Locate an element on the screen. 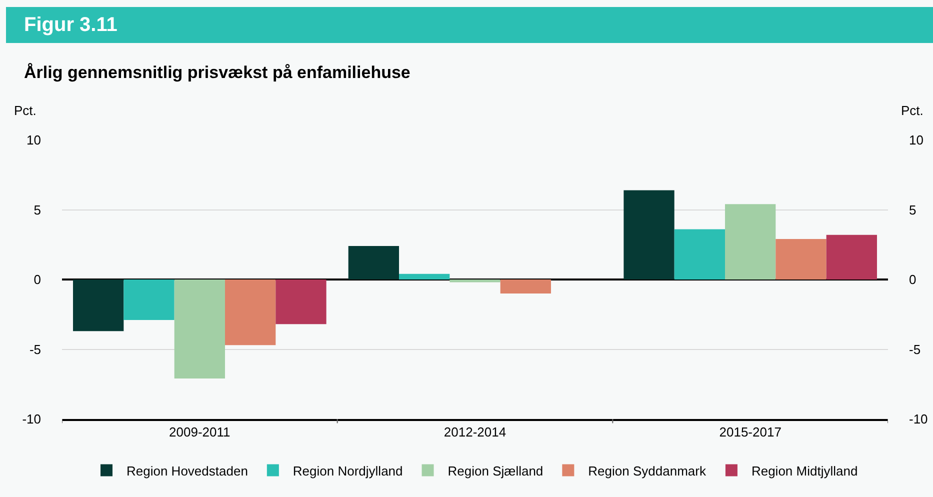  y-tick-label: -5 is located at coordinates (35, 349).